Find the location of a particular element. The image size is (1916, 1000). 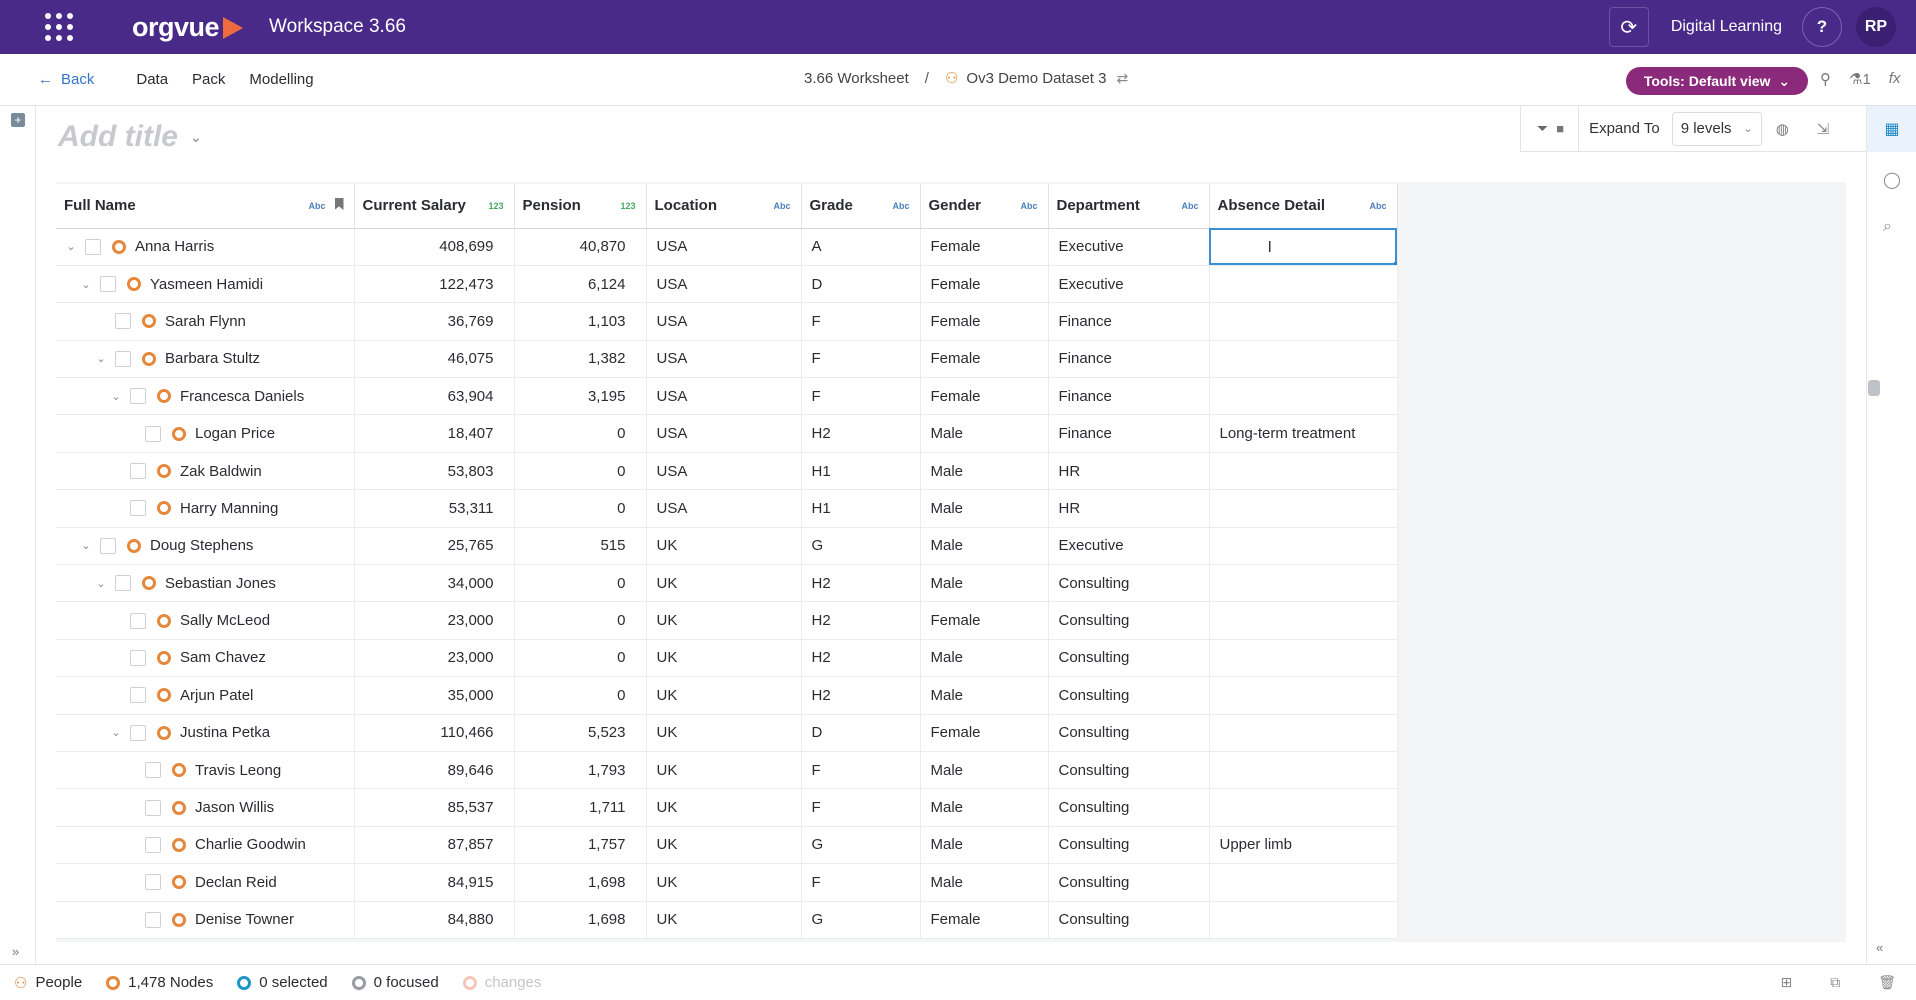

name-cell: ⌄ Barbara Stultz is located at coordinates (205, 359).